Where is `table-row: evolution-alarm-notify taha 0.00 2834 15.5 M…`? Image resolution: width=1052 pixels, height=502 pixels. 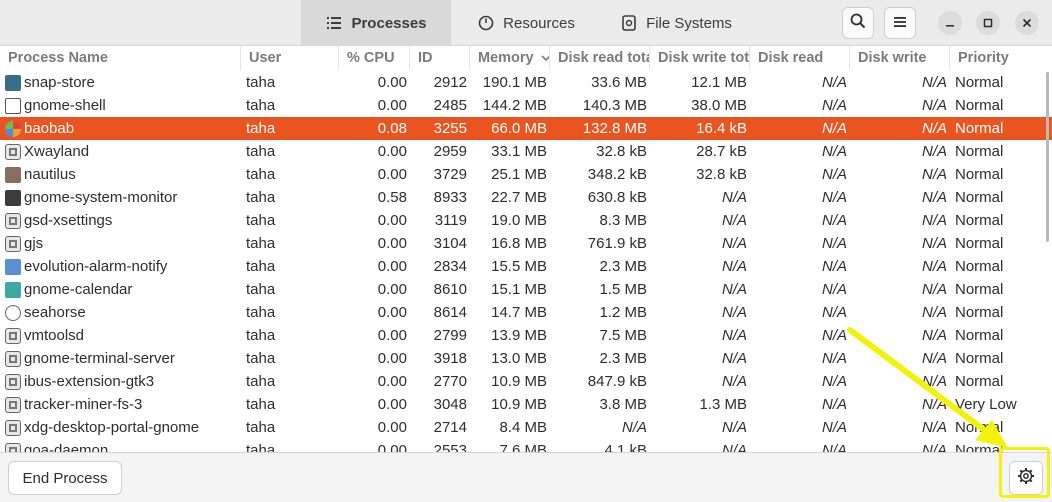 table-row: evolution-alarm-notify taha 0.00 2834 15.5 M… is located at coordinates (526, 266).